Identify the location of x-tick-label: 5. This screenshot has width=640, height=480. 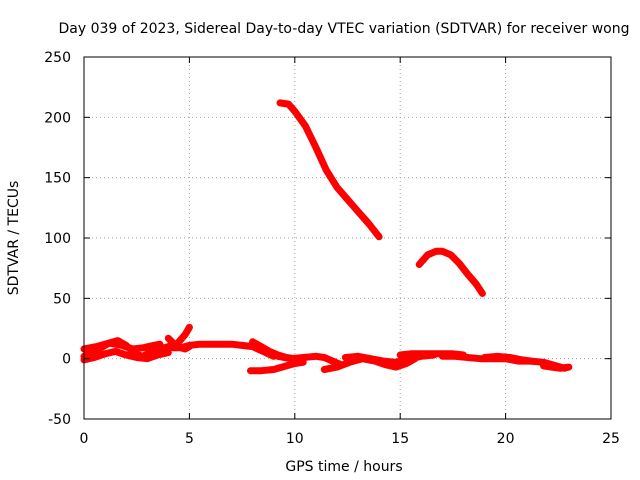
(189, 439).